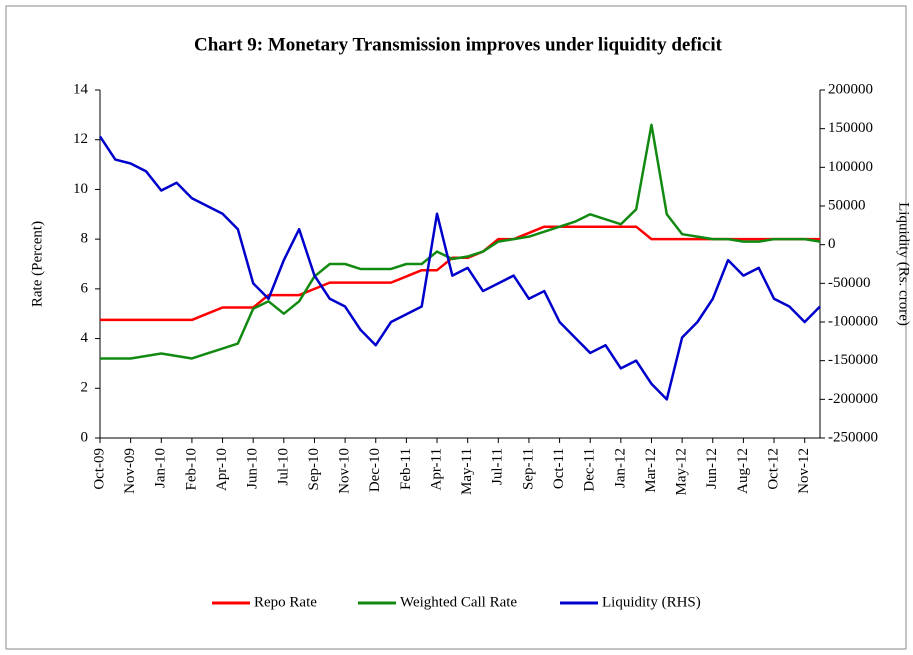 The width and height of the screenshot is (913, 655). I want to click on x-tick-label: Feb-10, so click(191, 469).